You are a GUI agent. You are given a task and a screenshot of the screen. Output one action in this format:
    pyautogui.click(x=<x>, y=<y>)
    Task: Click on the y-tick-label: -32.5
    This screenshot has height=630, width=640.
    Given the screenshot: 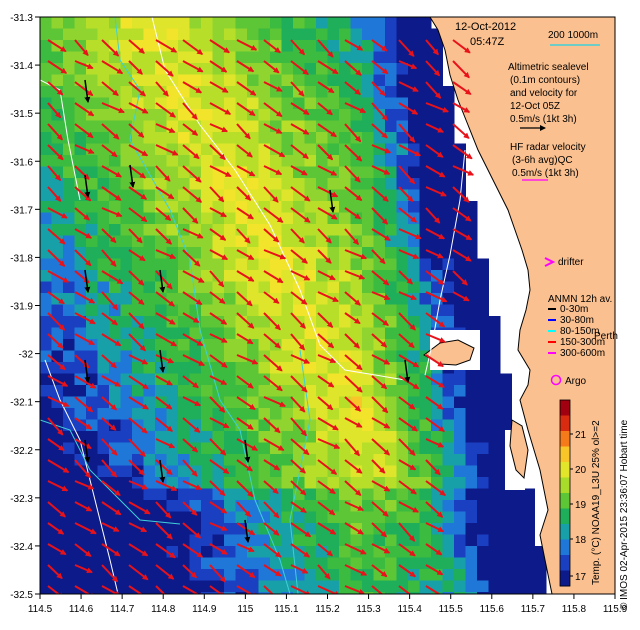 What is the action you would take?
    pyautogui.click(x=21, y=595)
    